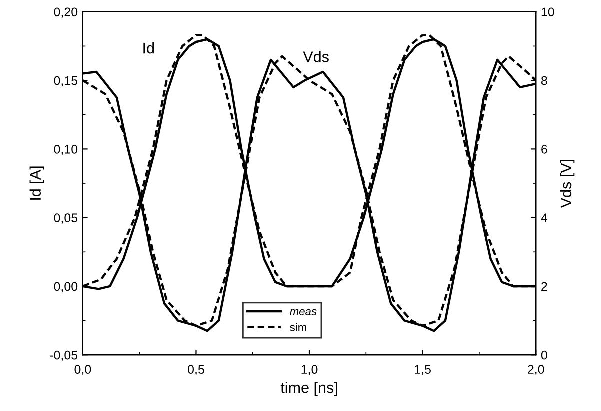 The image size is (601, 411). What do you see at coordinates (66, 287) in the screenshot?
I see `y-tick-label: 0,00` at bounding box center [66, 287].